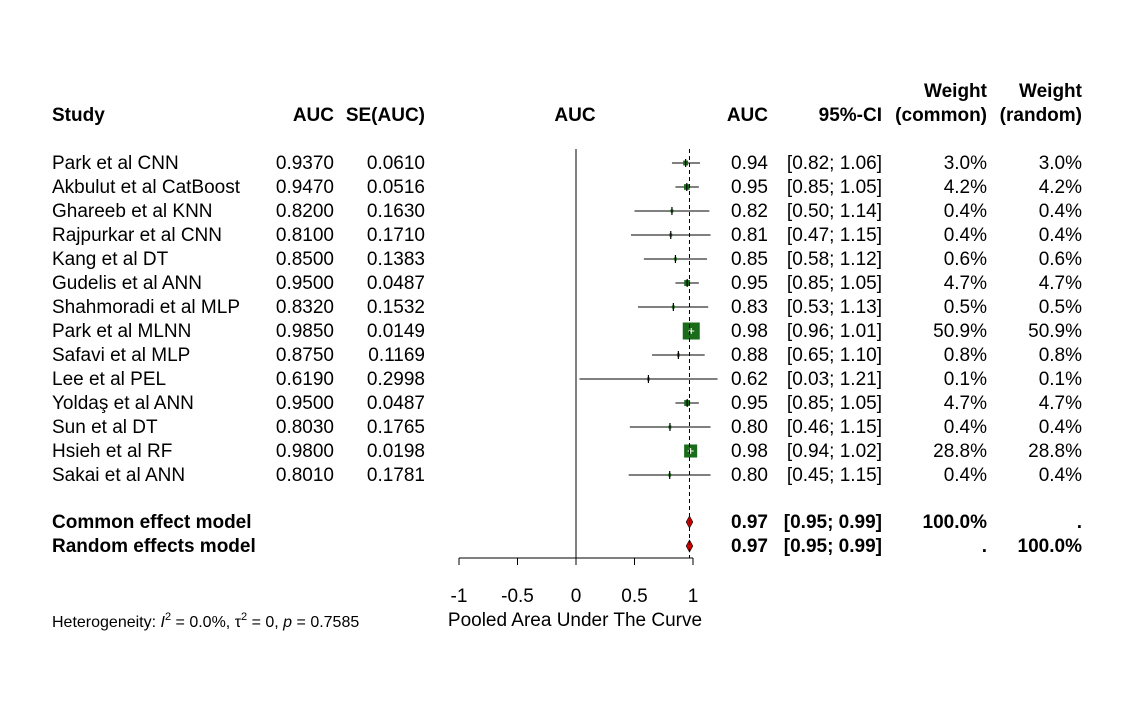 This screenshot has height=708, width=1135. Describe the element at coordinates (121, 355) in the screenshot. I see `study-name: Safavi et al MLP` at that location.